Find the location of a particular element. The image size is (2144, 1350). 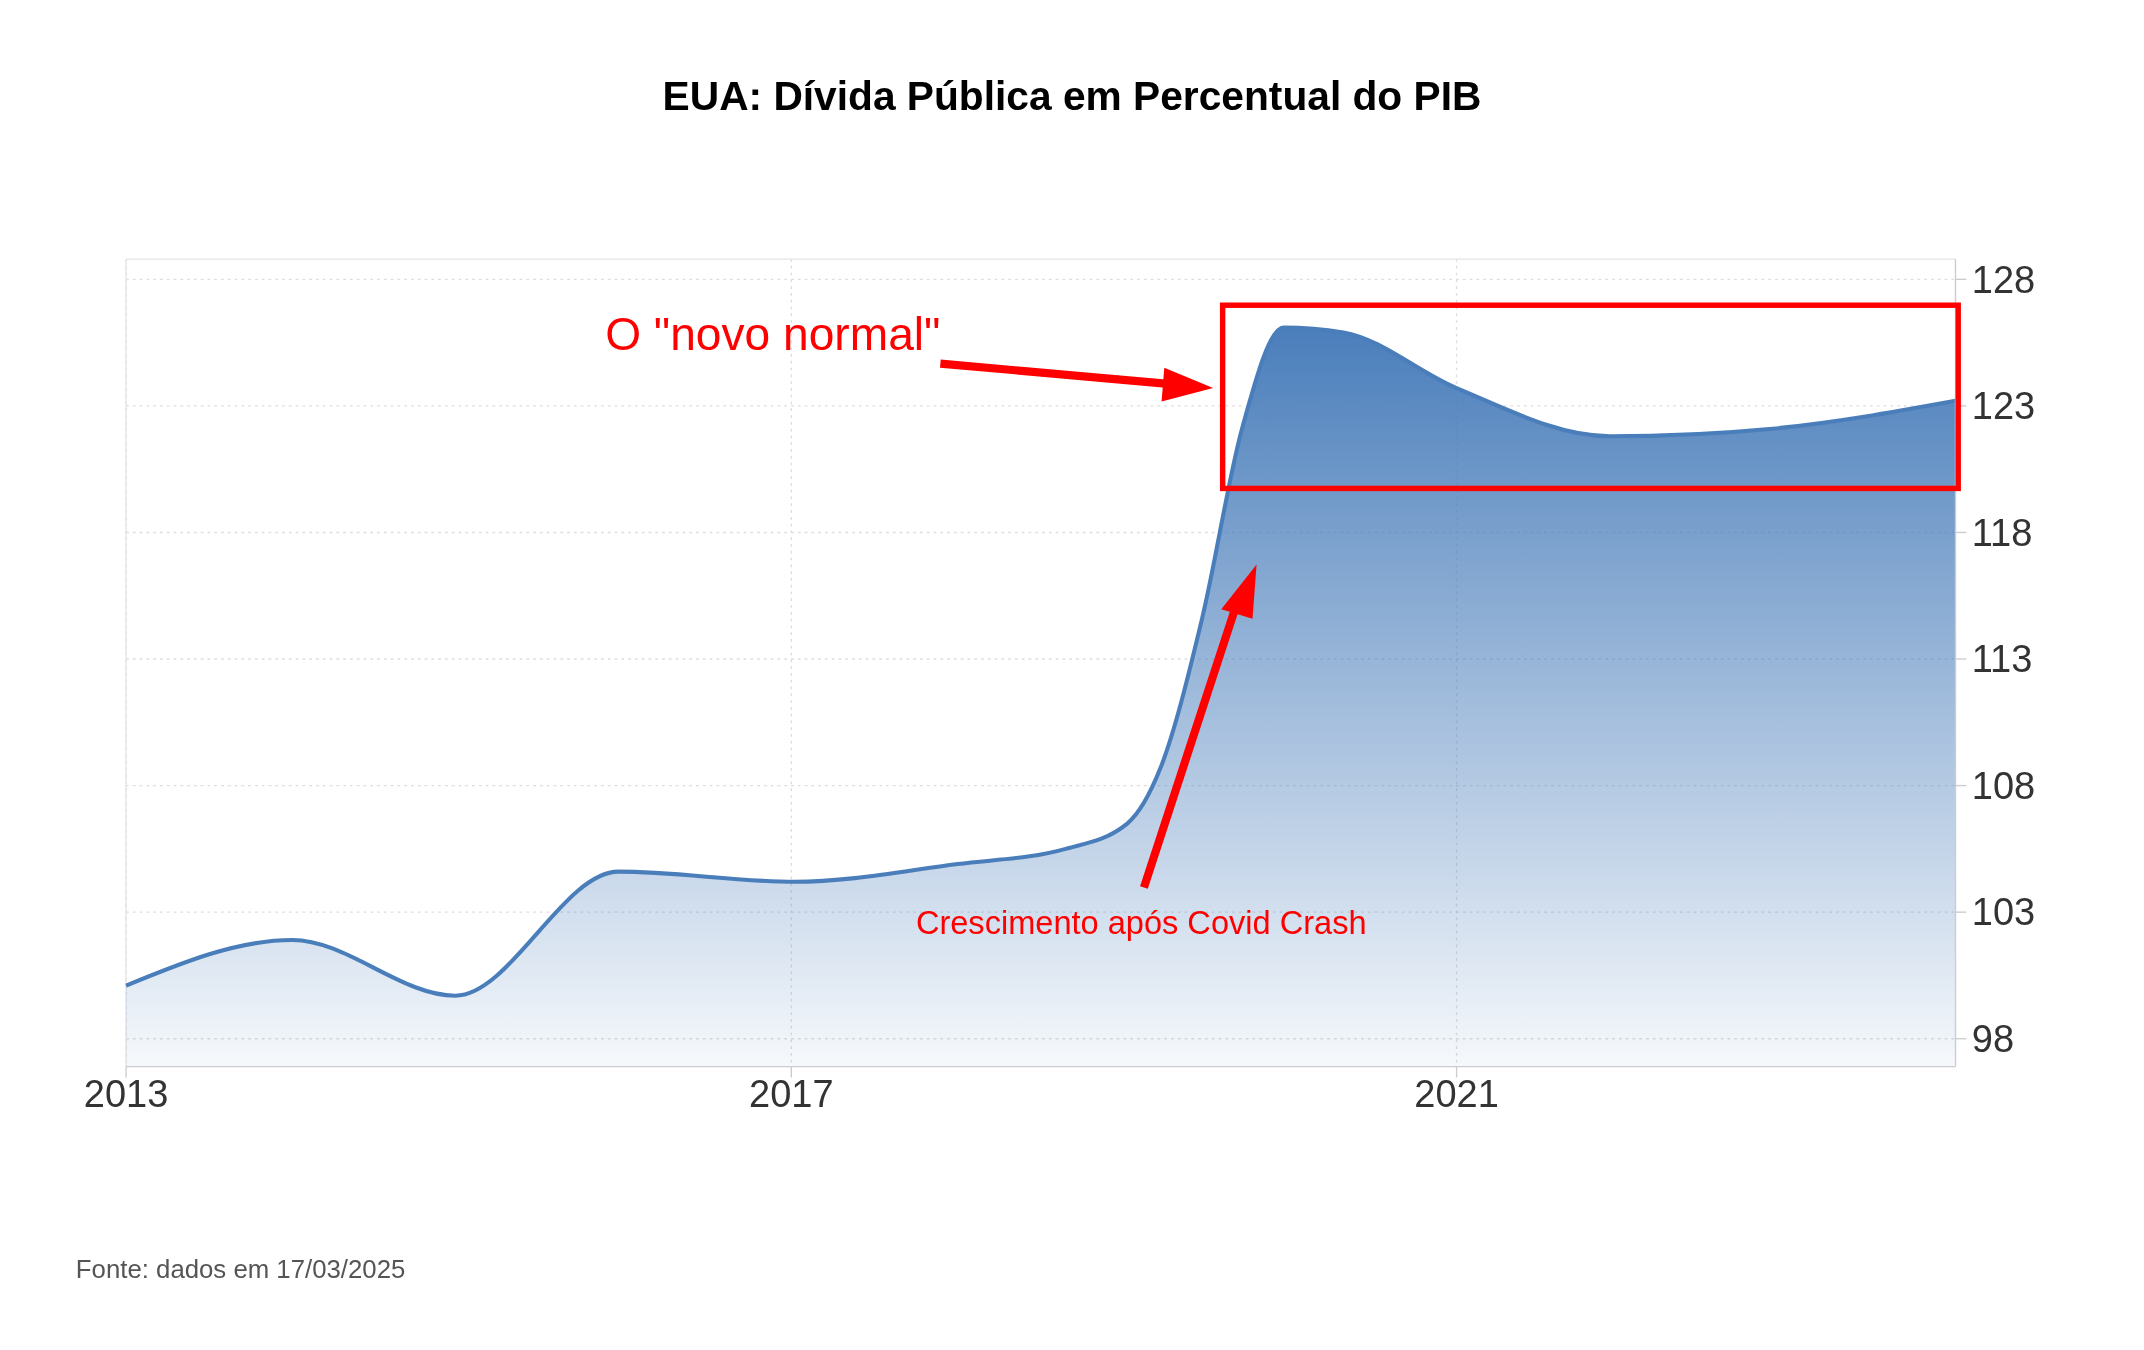

x-tick-label: 2021 is located at coordinates (1456, 1094).